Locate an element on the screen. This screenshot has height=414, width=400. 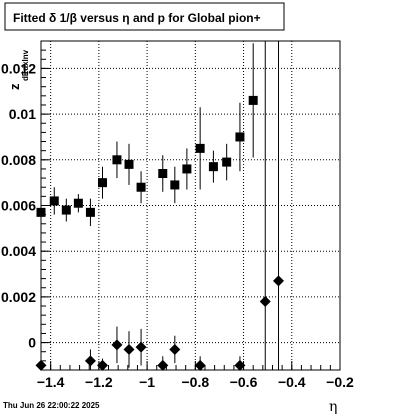
x-tick-label: −0.4 is located at coordinates (292, 382).